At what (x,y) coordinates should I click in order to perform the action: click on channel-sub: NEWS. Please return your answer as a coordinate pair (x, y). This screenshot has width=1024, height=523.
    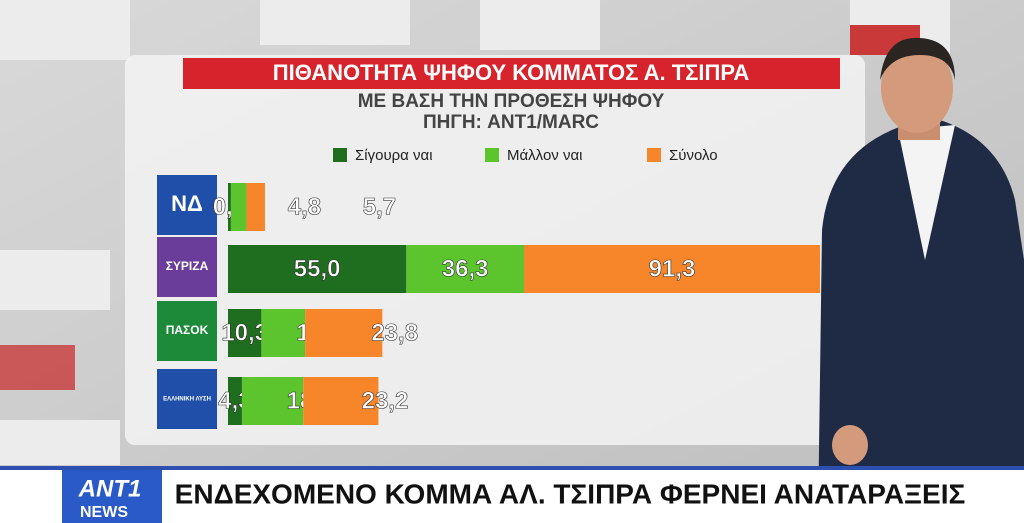
    Looking at the image, I should click on (104, 512).